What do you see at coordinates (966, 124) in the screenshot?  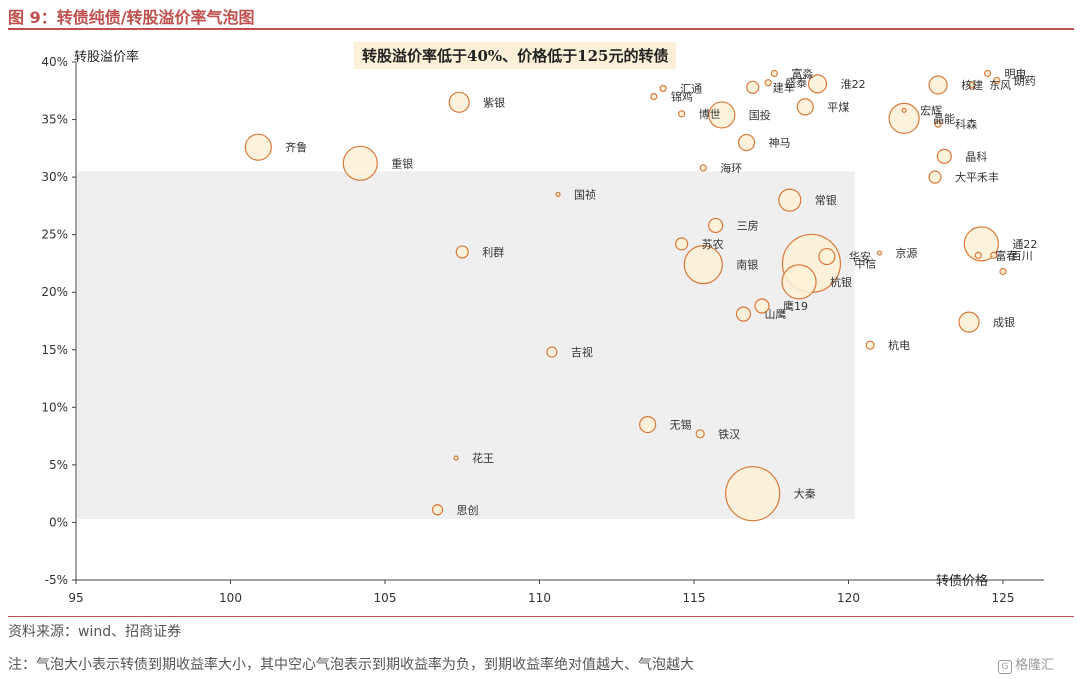 I see `bubble-label: 科森` at bounding box center [966, 124].